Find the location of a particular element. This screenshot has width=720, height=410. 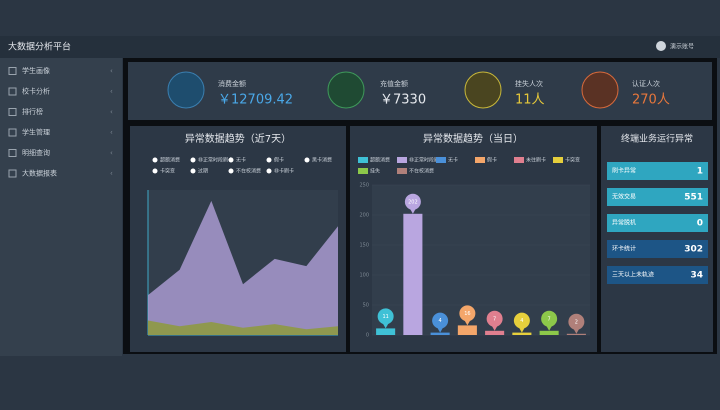

user-name: 演示账号 is located at coordinates (682, 47).